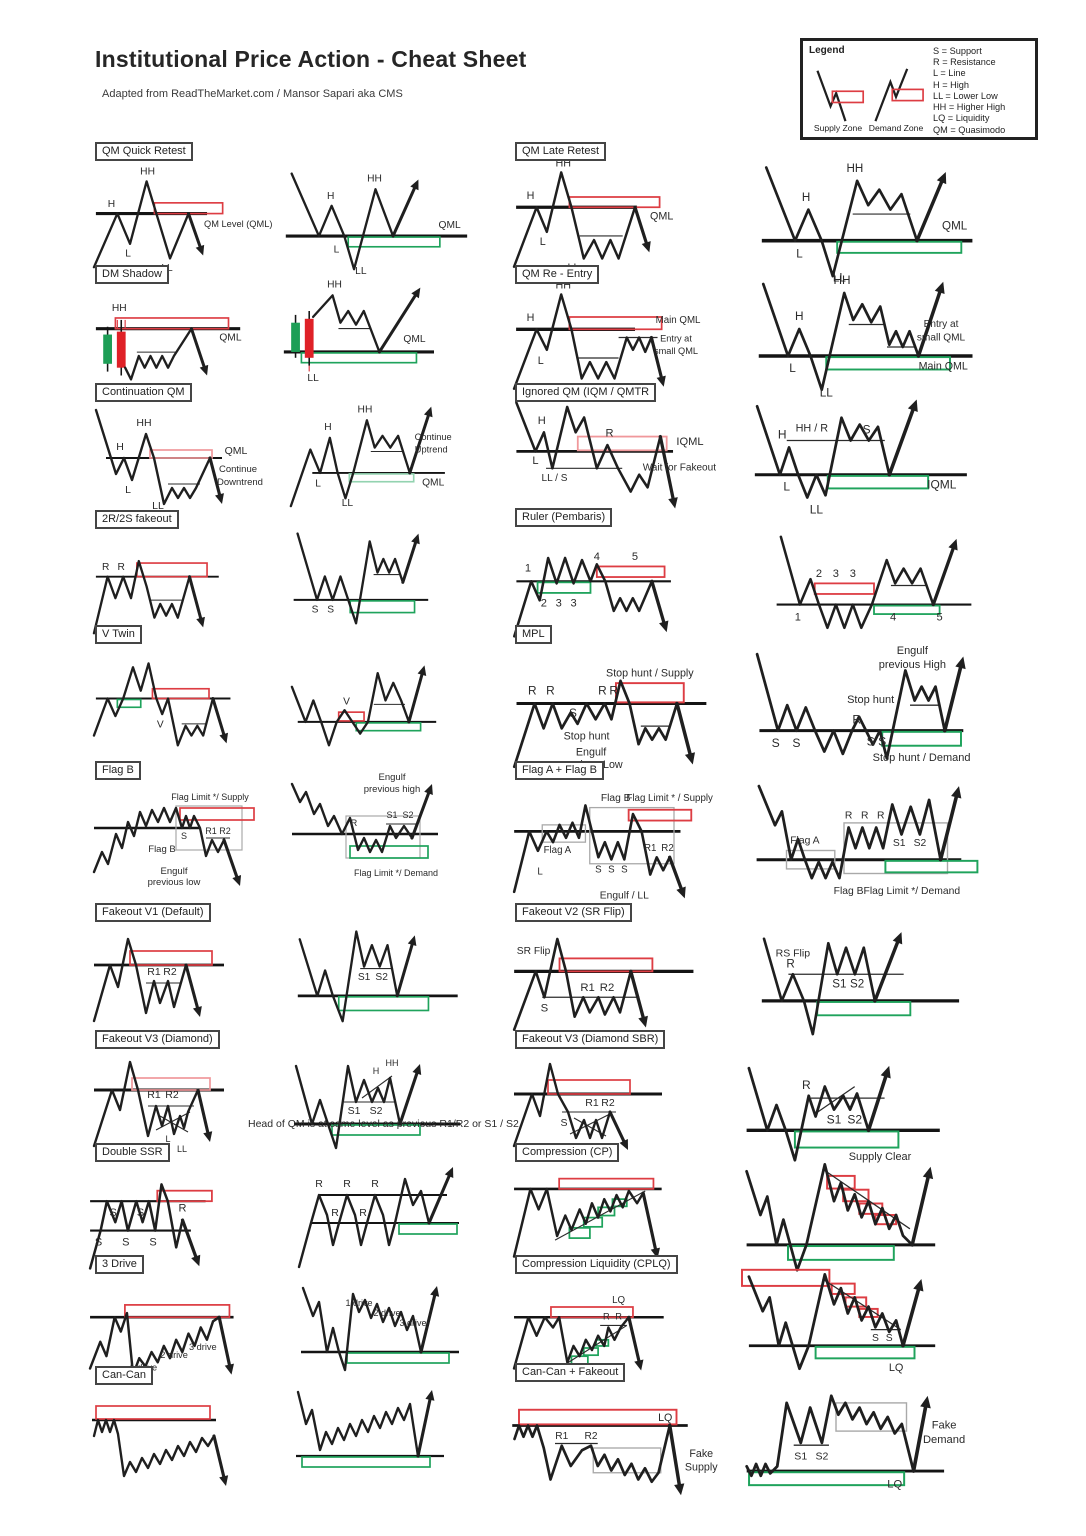  Describe the element at coordinates (590, 1039) in the screenshot. I see `section-label-fakeout-v3-diamond-sbr: Fakeout V3 (Diamond SBR)` at that location.